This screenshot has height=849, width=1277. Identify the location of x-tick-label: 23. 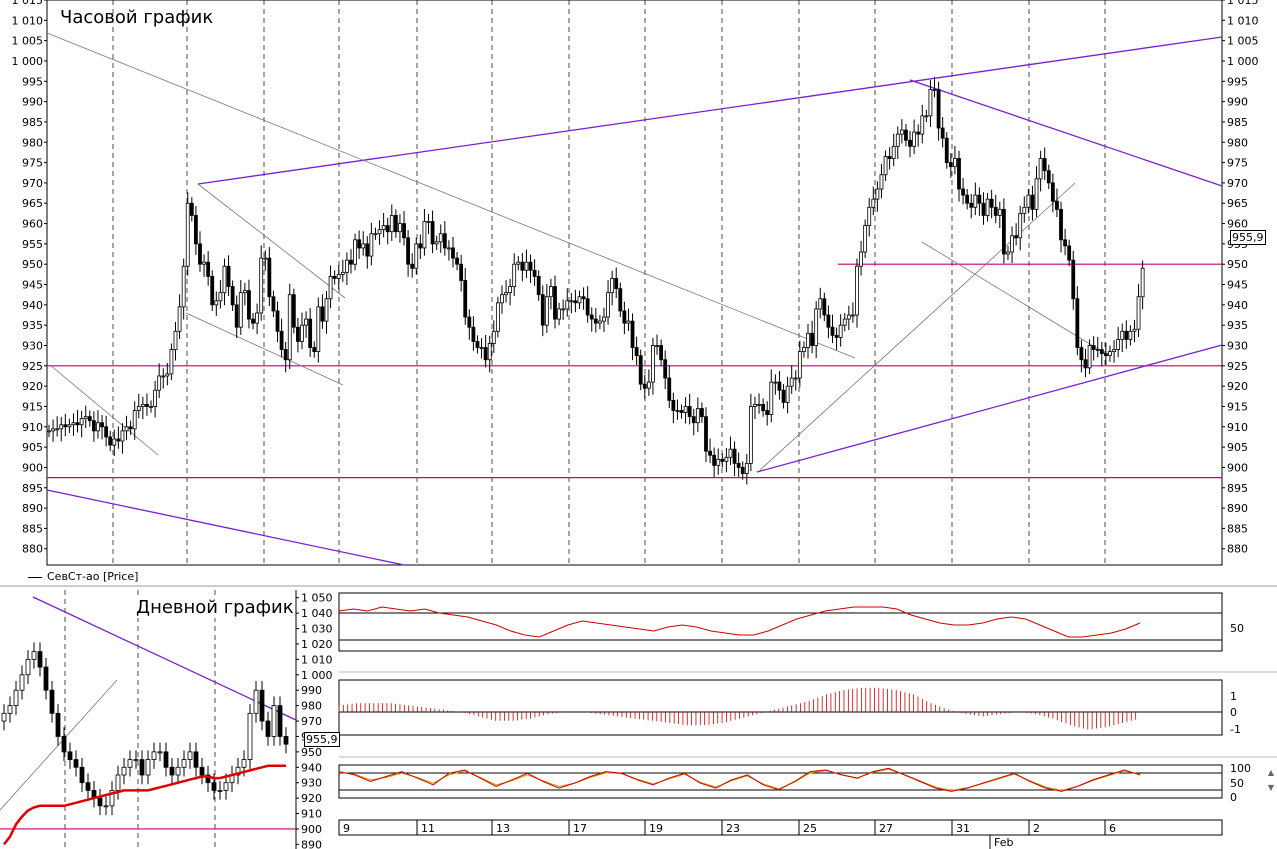
(733, 828).